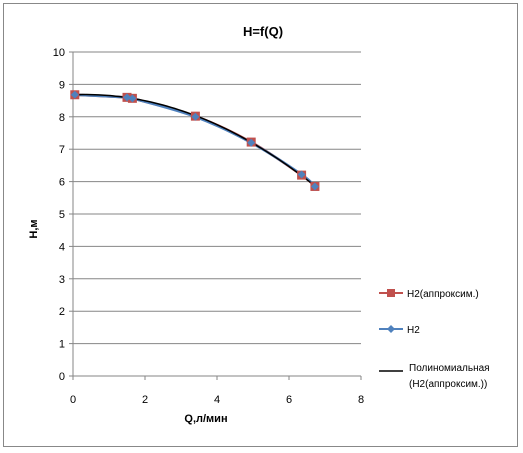 The width and height of the screenshot is (523, 453). What do you see at coordinates (62, 247) in the screenshot?
I see `y-tick-label: 4` at bounding box center [62, 247].